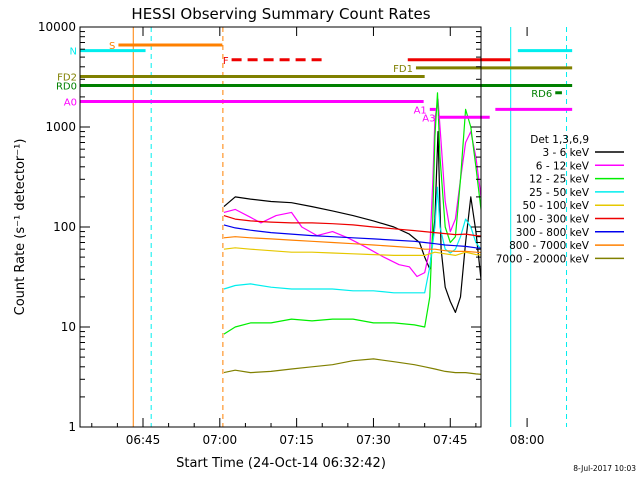 The width and height of the screenshot is (640, 480). I want to click on flag-label-fd1: FD1, so click(403, 69).